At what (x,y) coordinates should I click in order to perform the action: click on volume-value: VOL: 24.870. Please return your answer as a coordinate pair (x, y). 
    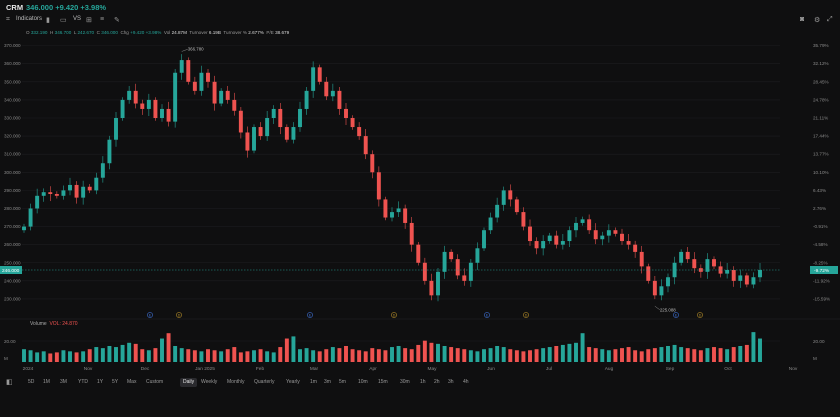
    Looking at the image, I should click on (63, 324).